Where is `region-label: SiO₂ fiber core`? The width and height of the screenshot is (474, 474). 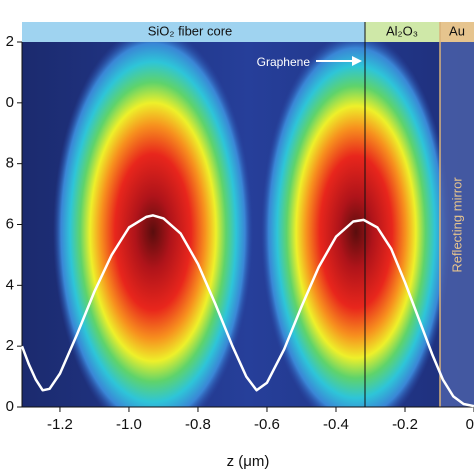
region-label: SiO₂ fiber core is located at coordinates (190, 30).